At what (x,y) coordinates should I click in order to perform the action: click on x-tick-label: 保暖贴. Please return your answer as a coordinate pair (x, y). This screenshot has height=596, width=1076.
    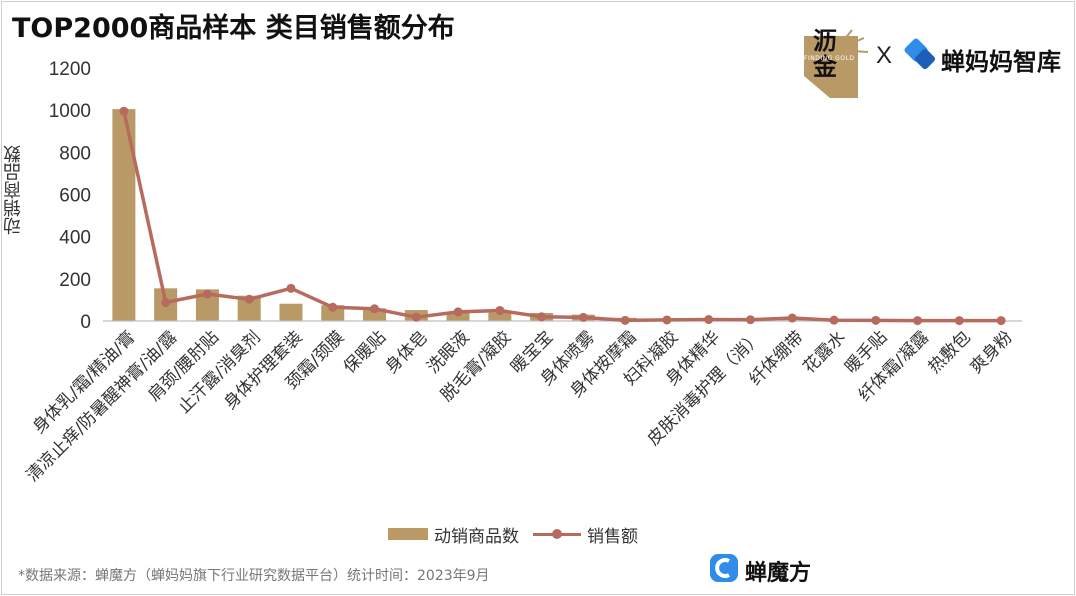
    Looking at the image, I should click on (365, 352).